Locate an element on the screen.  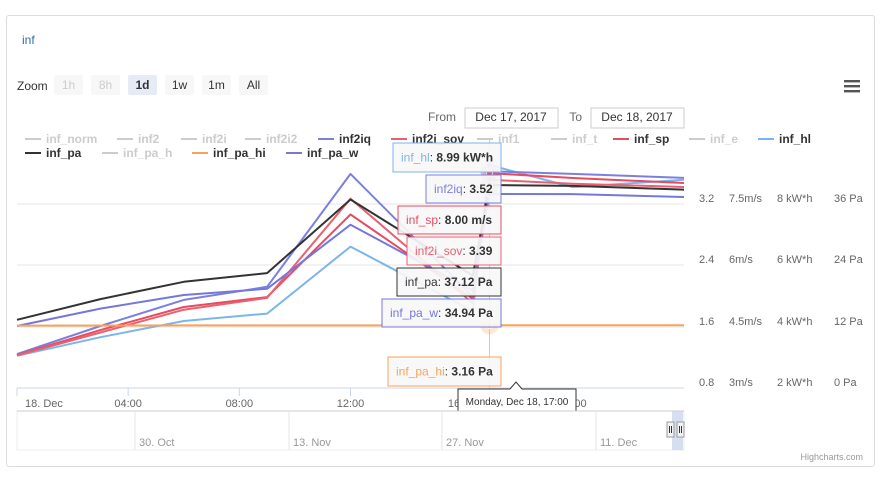
legend-item-inf2iq: inf2iq is located at coordinates (344, 139).